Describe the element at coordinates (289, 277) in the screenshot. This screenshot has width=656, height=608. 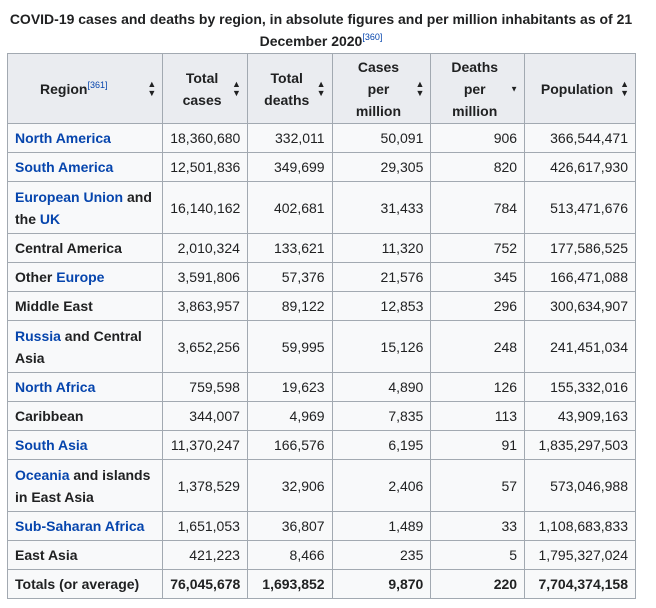
I see `total-deaths-cell: 57,376` at that location.